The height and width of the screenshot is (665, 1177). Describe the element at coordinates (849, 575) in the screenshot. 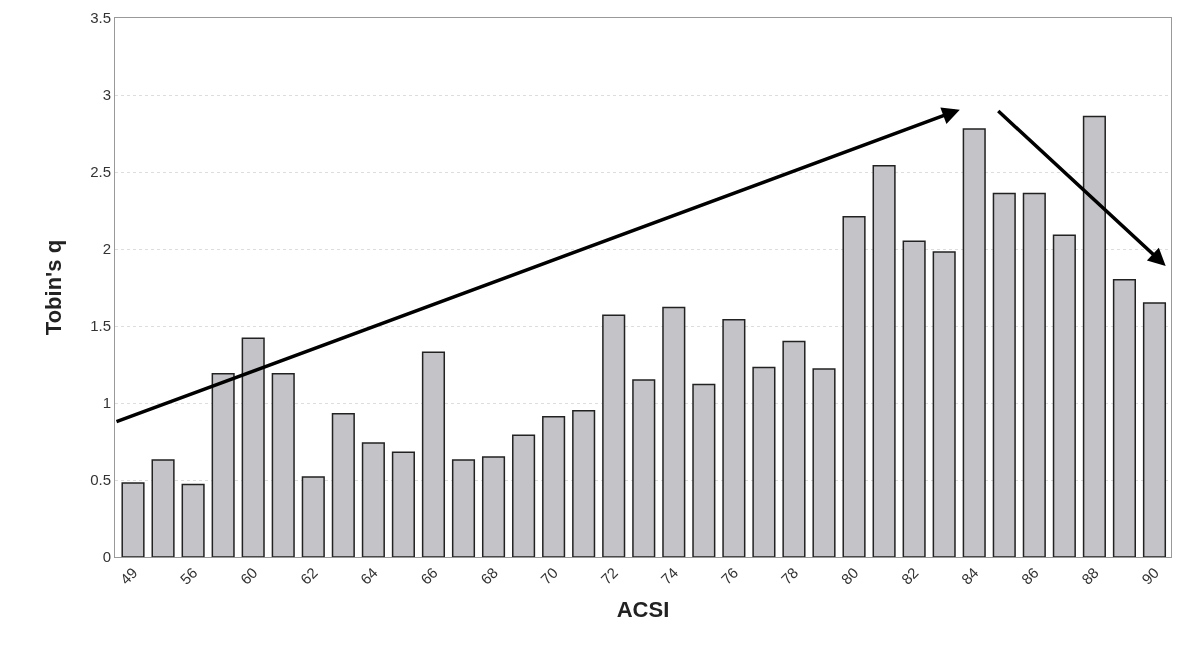

I see `x-tick-label: 80` at that location.